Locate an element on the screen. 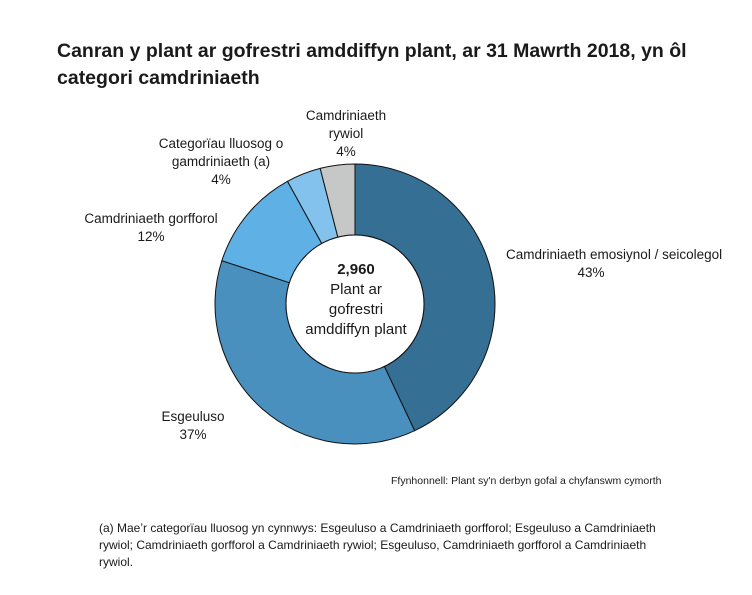 The image size is (752, 595). slice-name: Camdriniaeth emosiynol / seicolegol is located at coordinates (614, 254).